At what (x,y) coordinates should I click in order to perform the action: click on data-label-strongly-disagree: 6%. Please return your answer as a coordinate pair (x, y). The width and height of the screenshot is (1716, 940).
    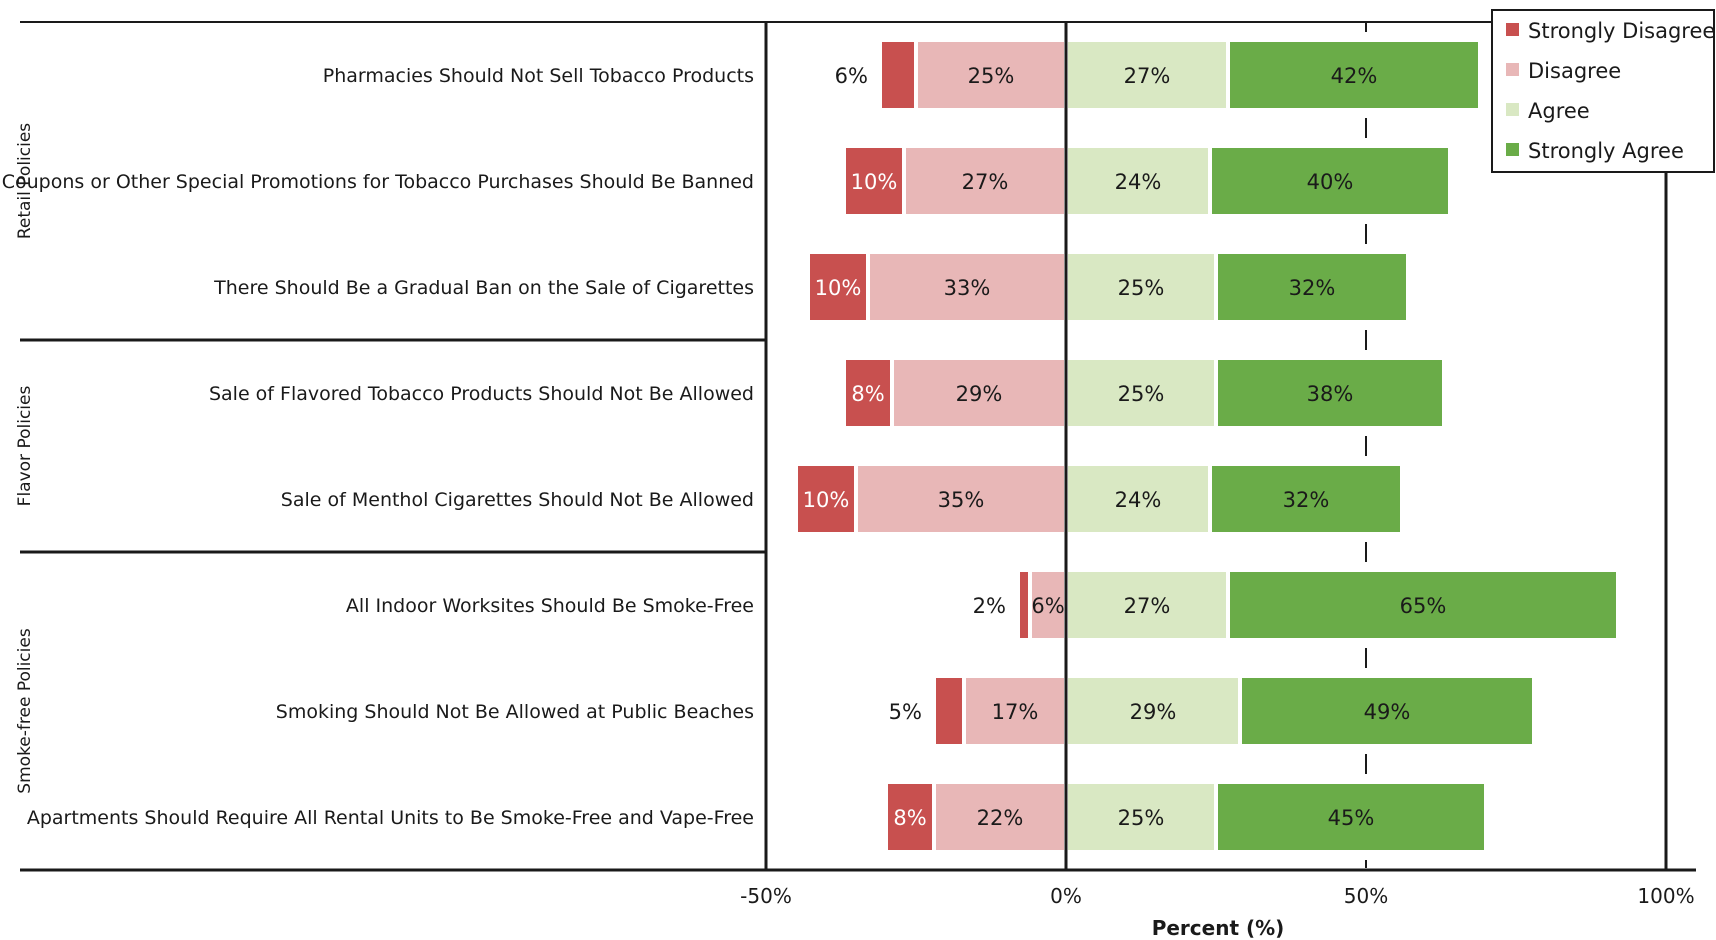
    Looking at the image, I should click on (851, 76).